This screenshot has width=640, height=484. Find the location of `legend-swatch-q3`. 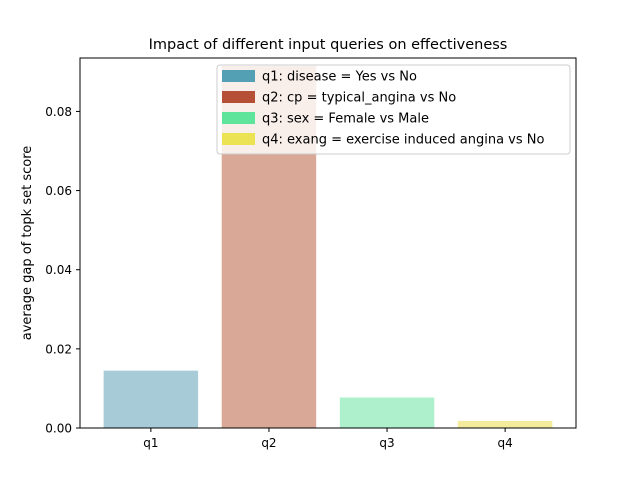

legend-swatch-q3 is located at coordinates (238, 118).